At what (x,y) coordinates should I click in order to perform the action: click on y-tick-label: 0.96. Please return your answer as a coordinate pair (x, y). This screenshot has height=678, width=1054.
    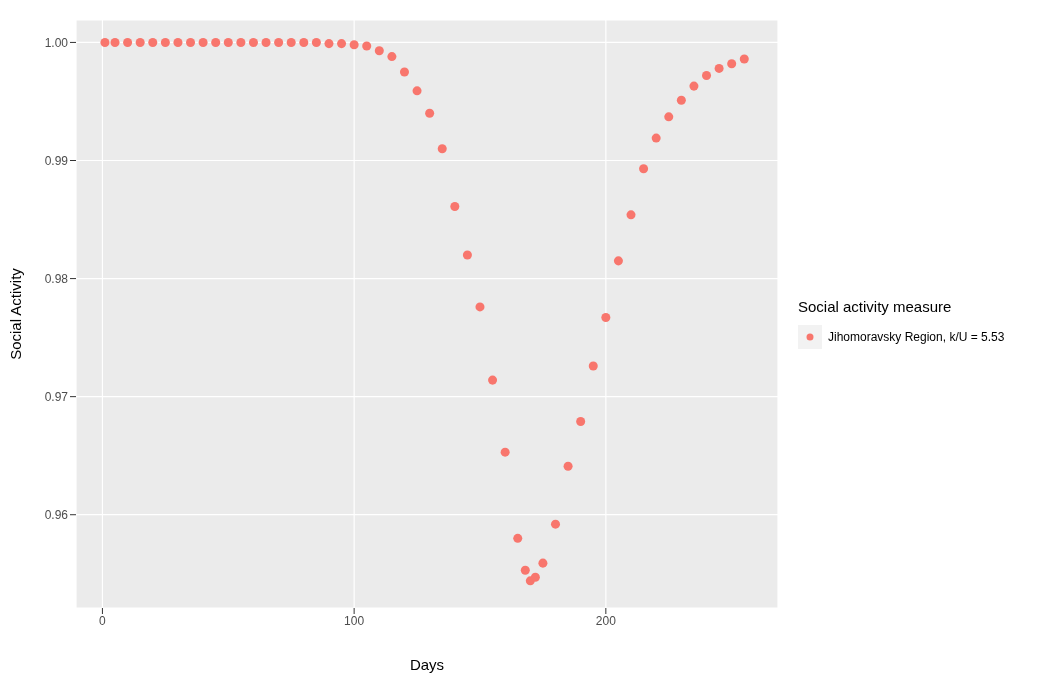
    Looking at the image, I should click on (56, 514).